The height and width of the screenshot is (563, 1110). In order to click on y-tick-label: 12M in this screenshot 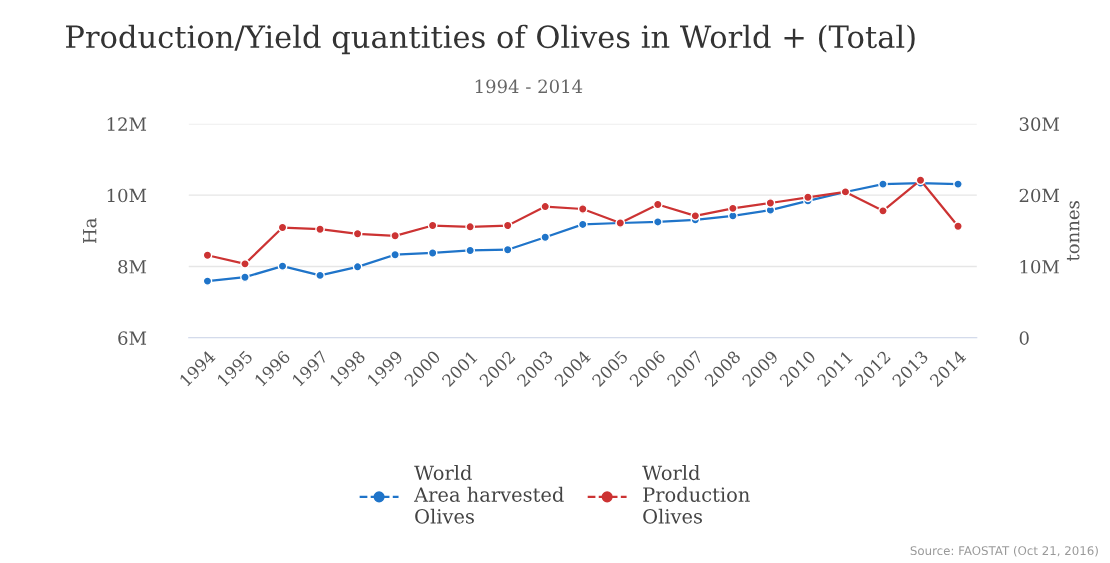, I will do `click(127, 124)`.